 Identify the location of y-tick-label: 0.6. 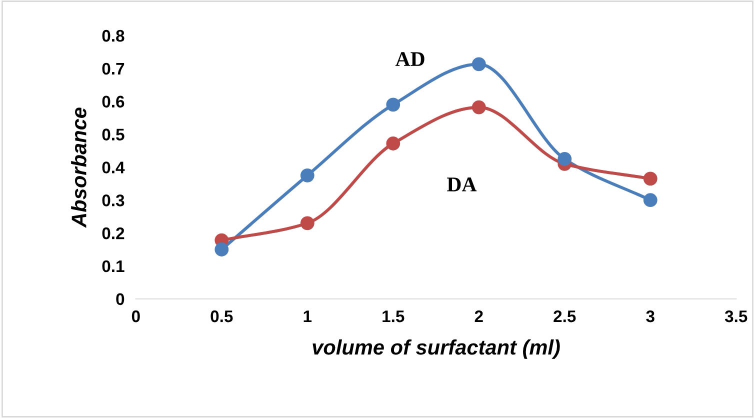
(113, 102).